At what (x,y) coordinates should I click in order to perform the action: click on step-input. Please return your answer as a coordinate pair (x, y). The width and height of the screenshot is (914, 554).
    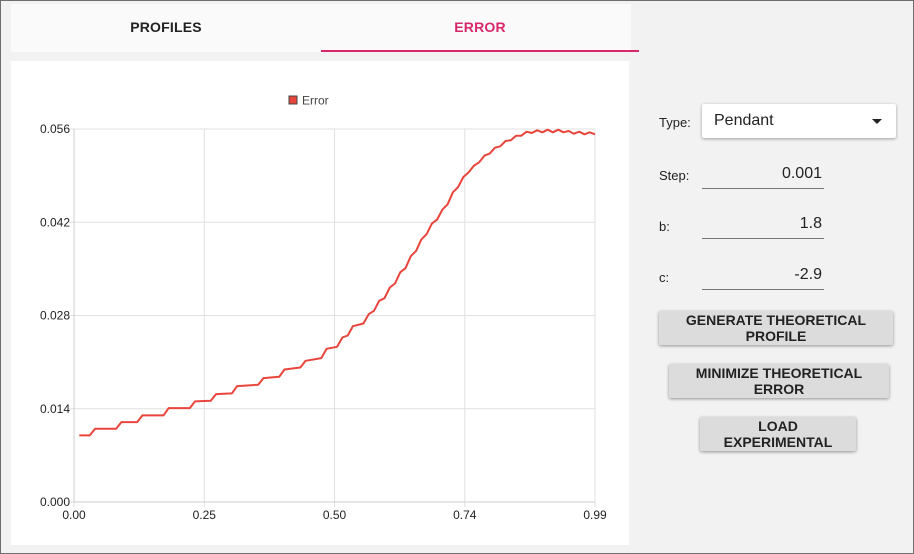
    Looking at the image, I should click on (763, 174).